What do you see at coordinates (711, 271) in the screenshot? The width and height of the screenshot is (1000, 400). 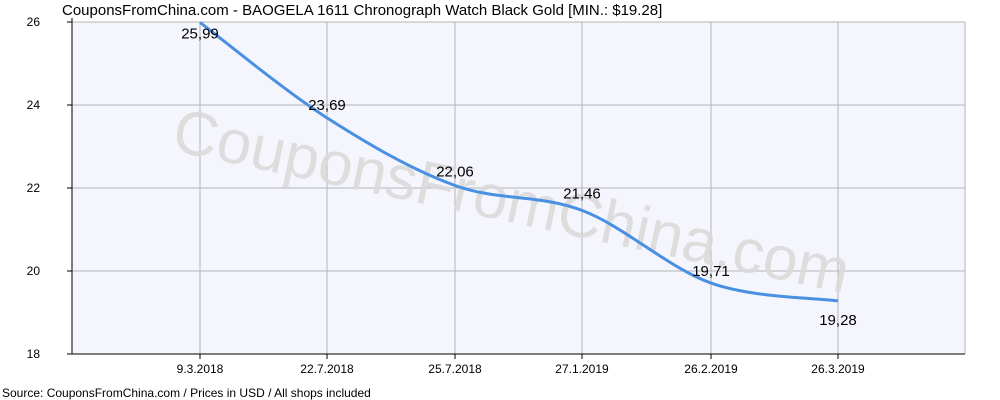 I see `data-label: 19,71` at bounding box center [711, 271].